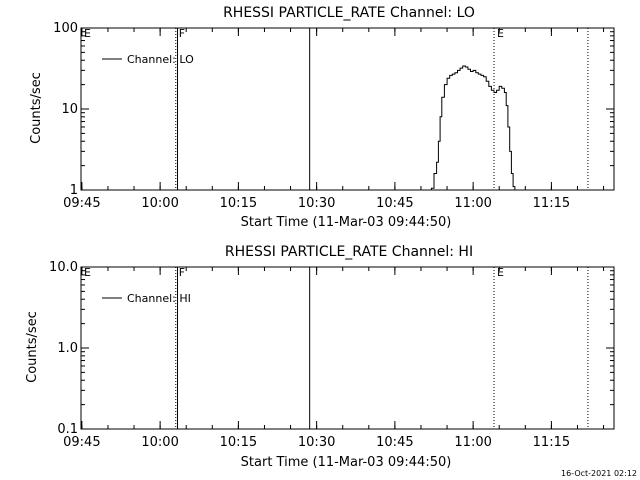  Describe the element at coordinates (349, 252) in the screenshot. I see `chart-title-hi: RHESSI PARTICLE_RATE Channel: HI` at that location.